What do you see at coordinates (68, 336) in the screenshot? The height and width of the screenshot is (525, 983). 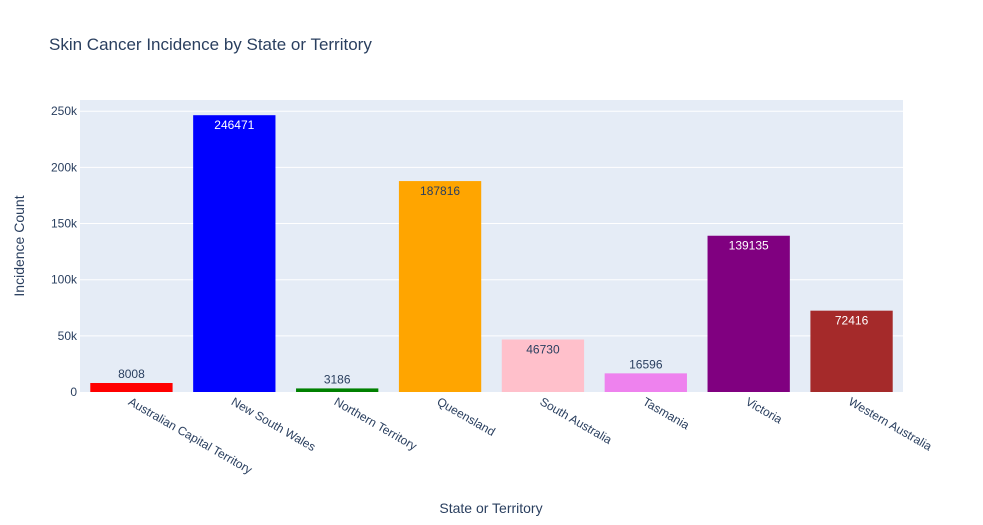 I see `y-tick-label: 50k` at bounding box center [68, 336].